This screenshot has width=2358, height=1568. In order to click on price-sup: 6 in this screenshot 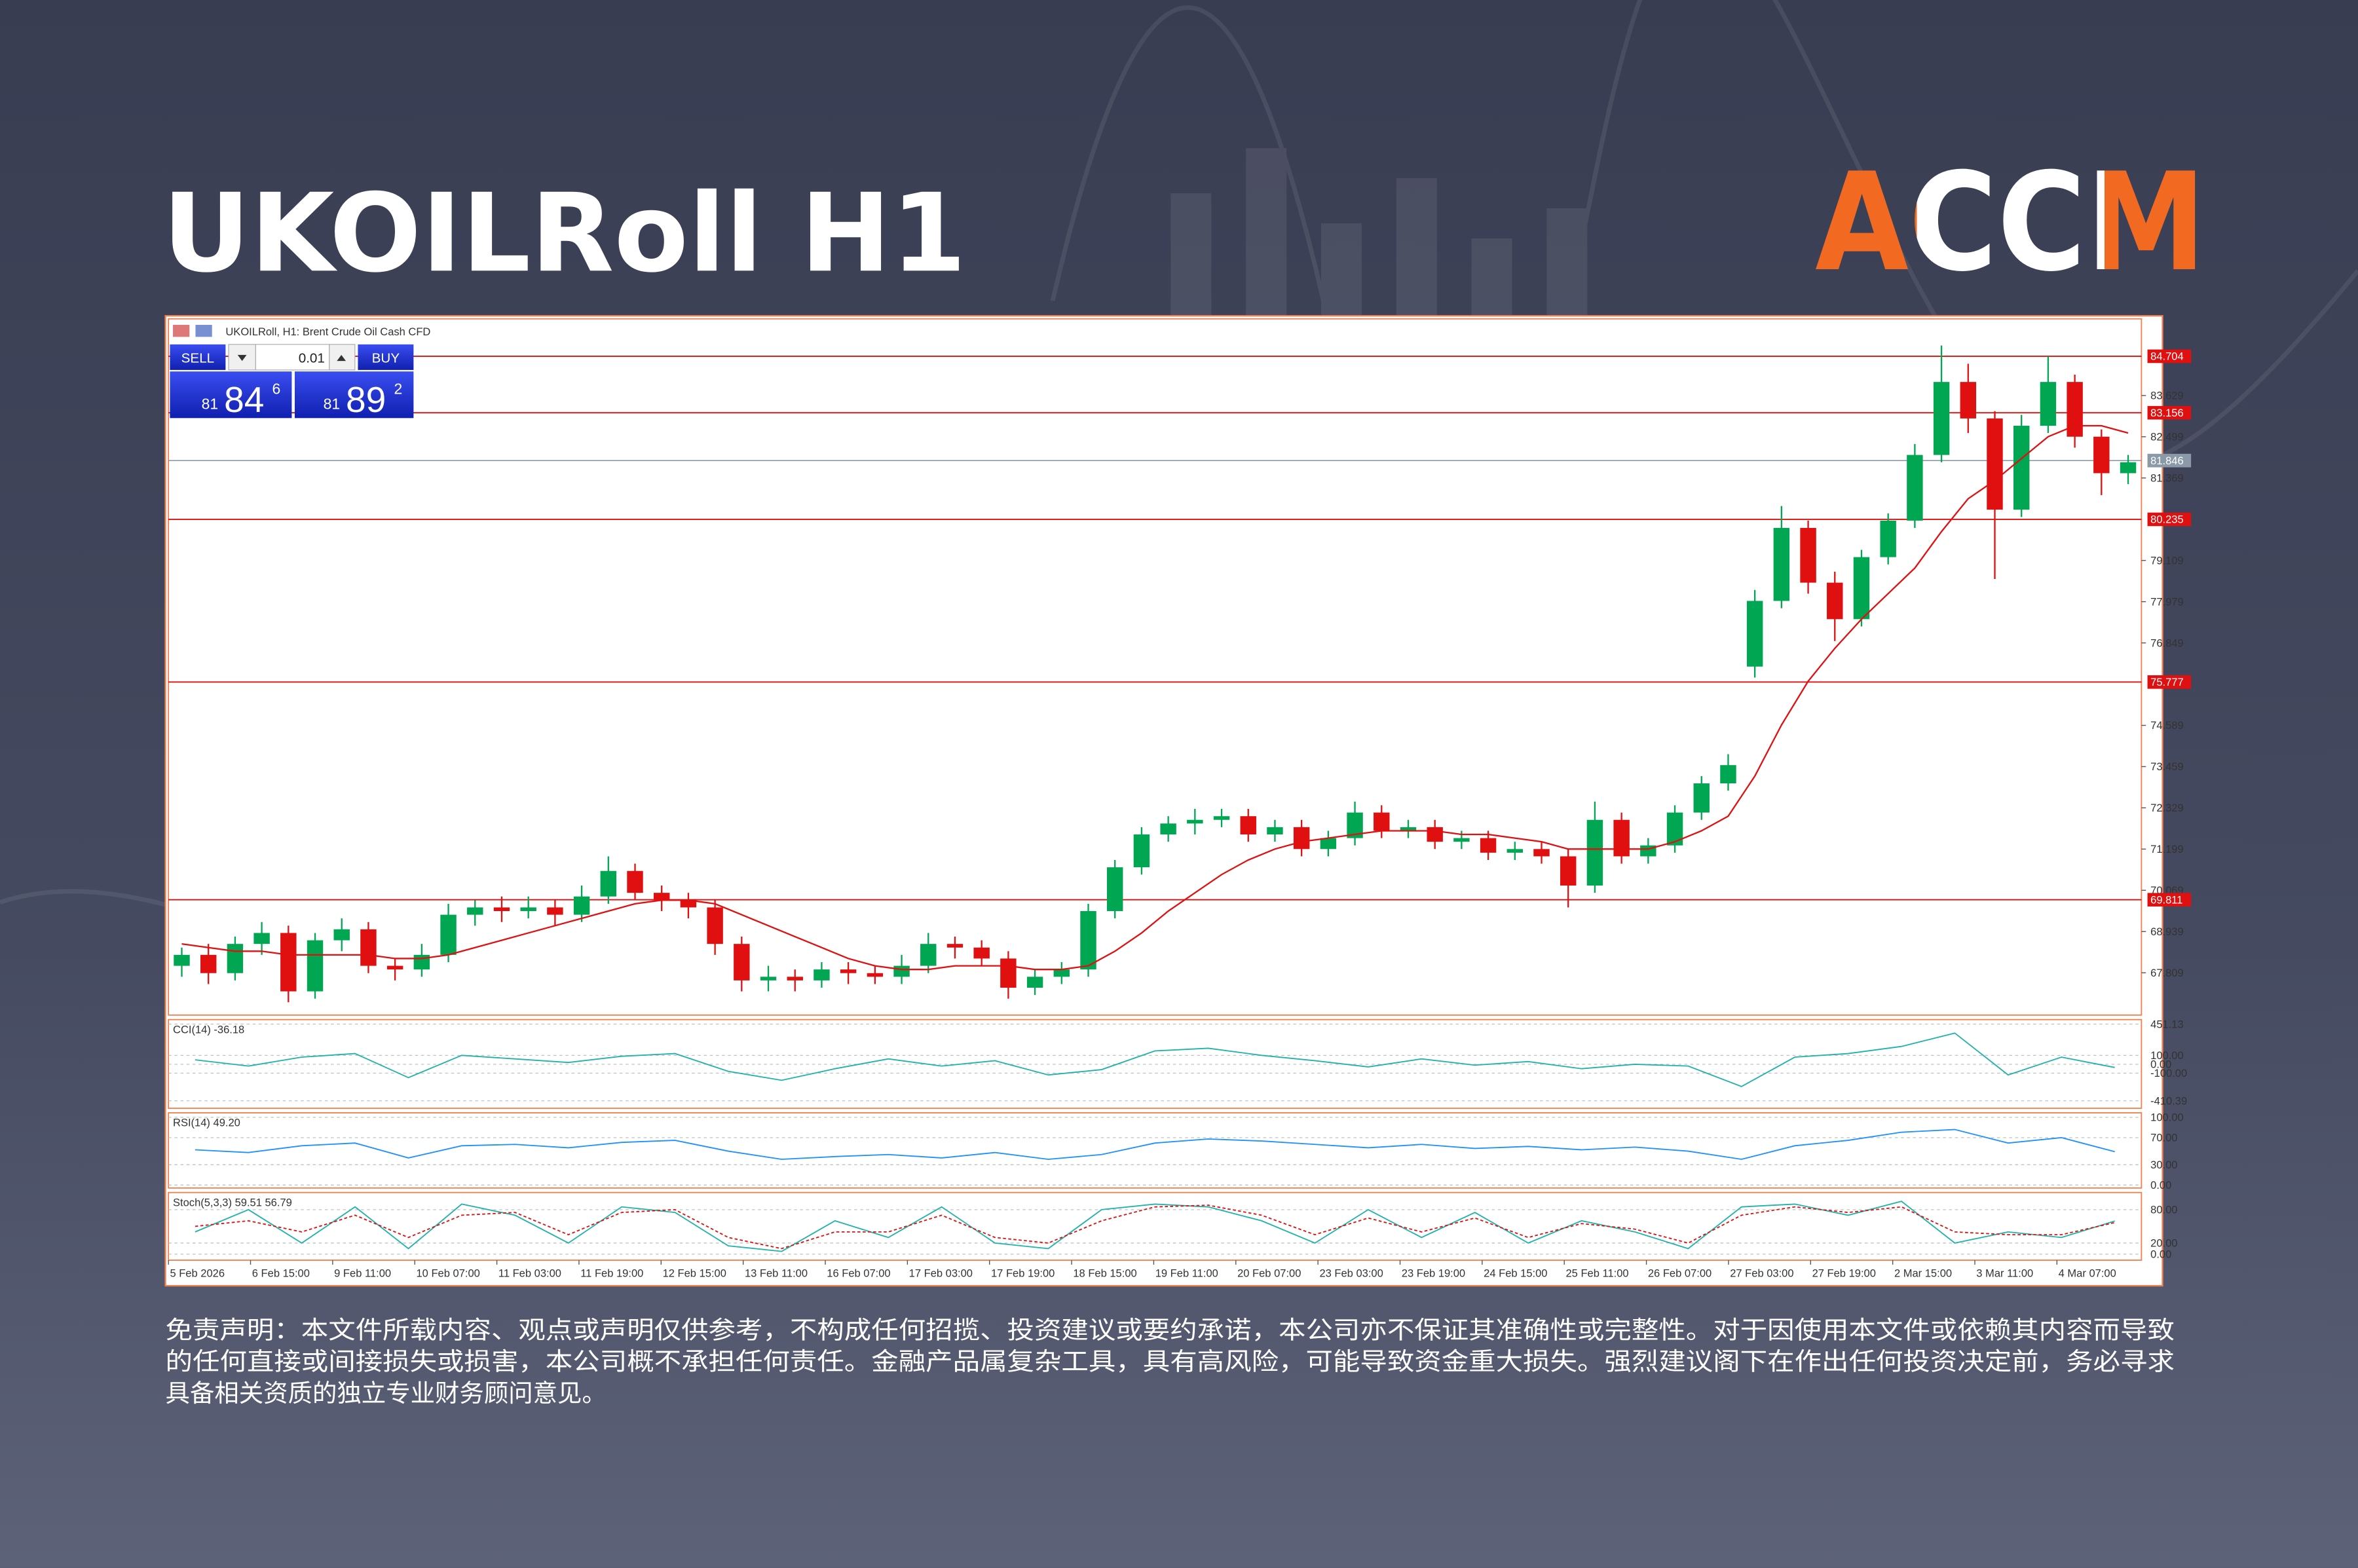, I will do `click(276, 389)`.